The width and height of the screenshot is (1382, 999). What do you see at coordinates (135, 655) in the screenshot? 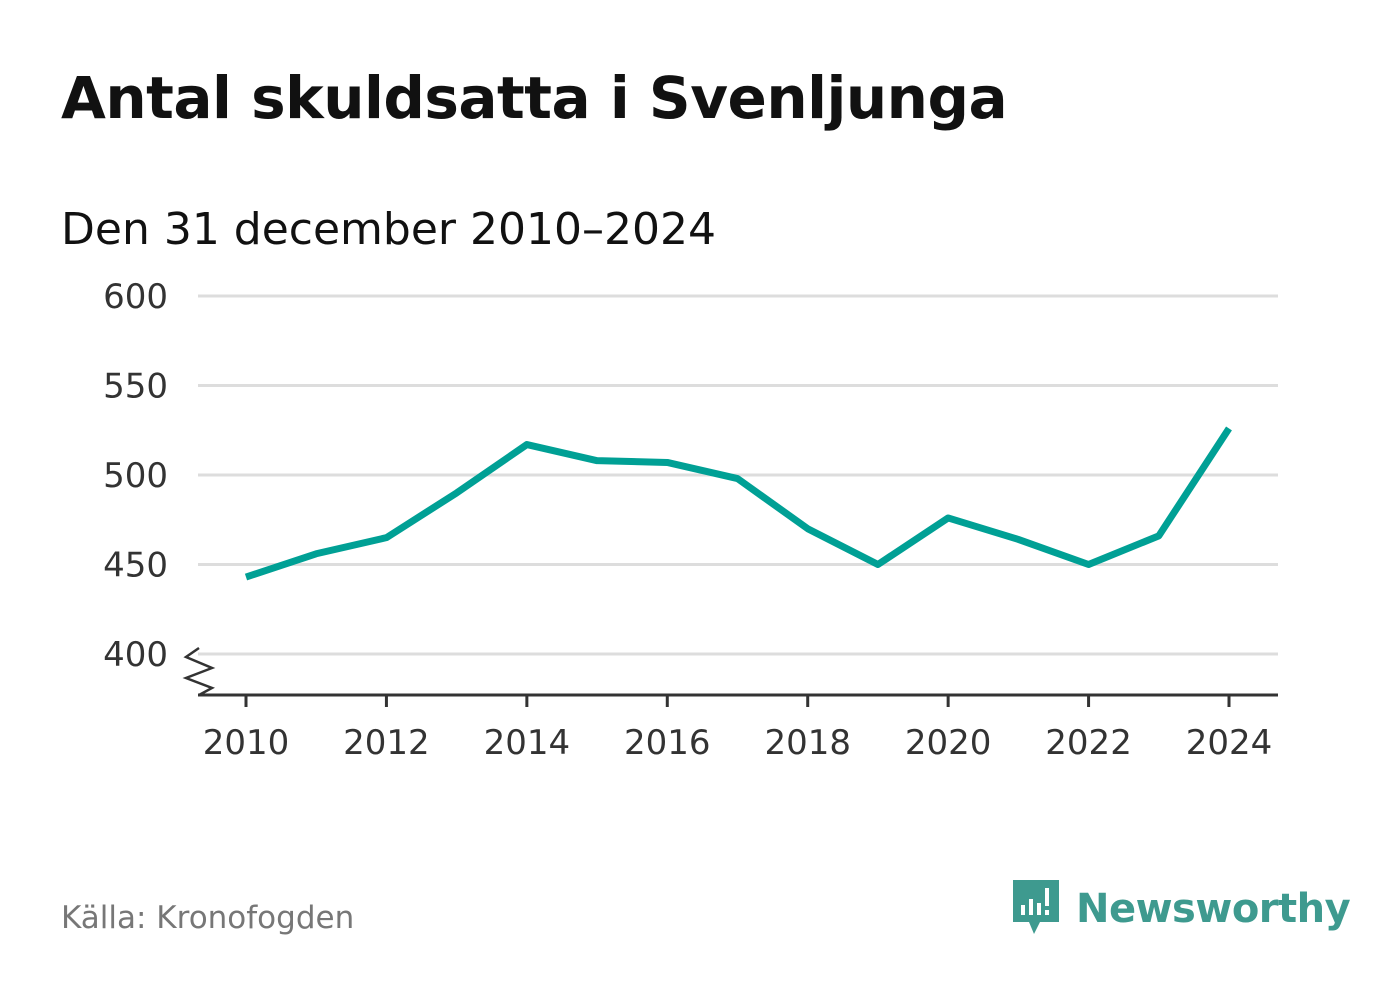
I see `y-tick-label-400: 400` at bounding box center [135, 655].